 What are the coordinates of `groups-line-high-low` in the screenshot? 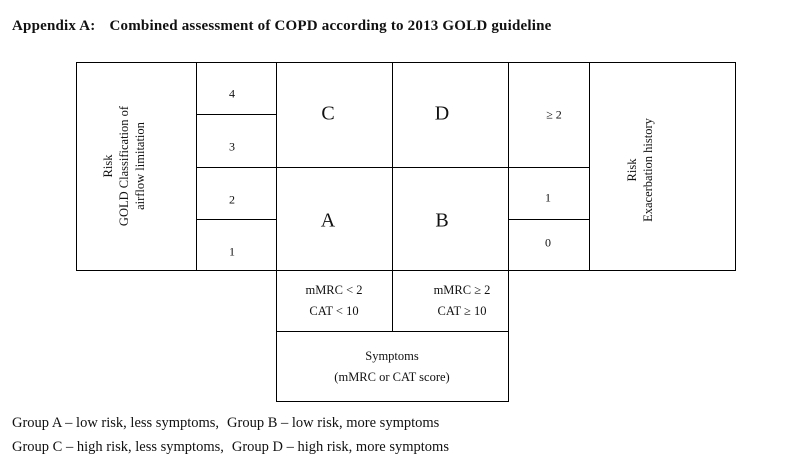 It's located at (392, 167).